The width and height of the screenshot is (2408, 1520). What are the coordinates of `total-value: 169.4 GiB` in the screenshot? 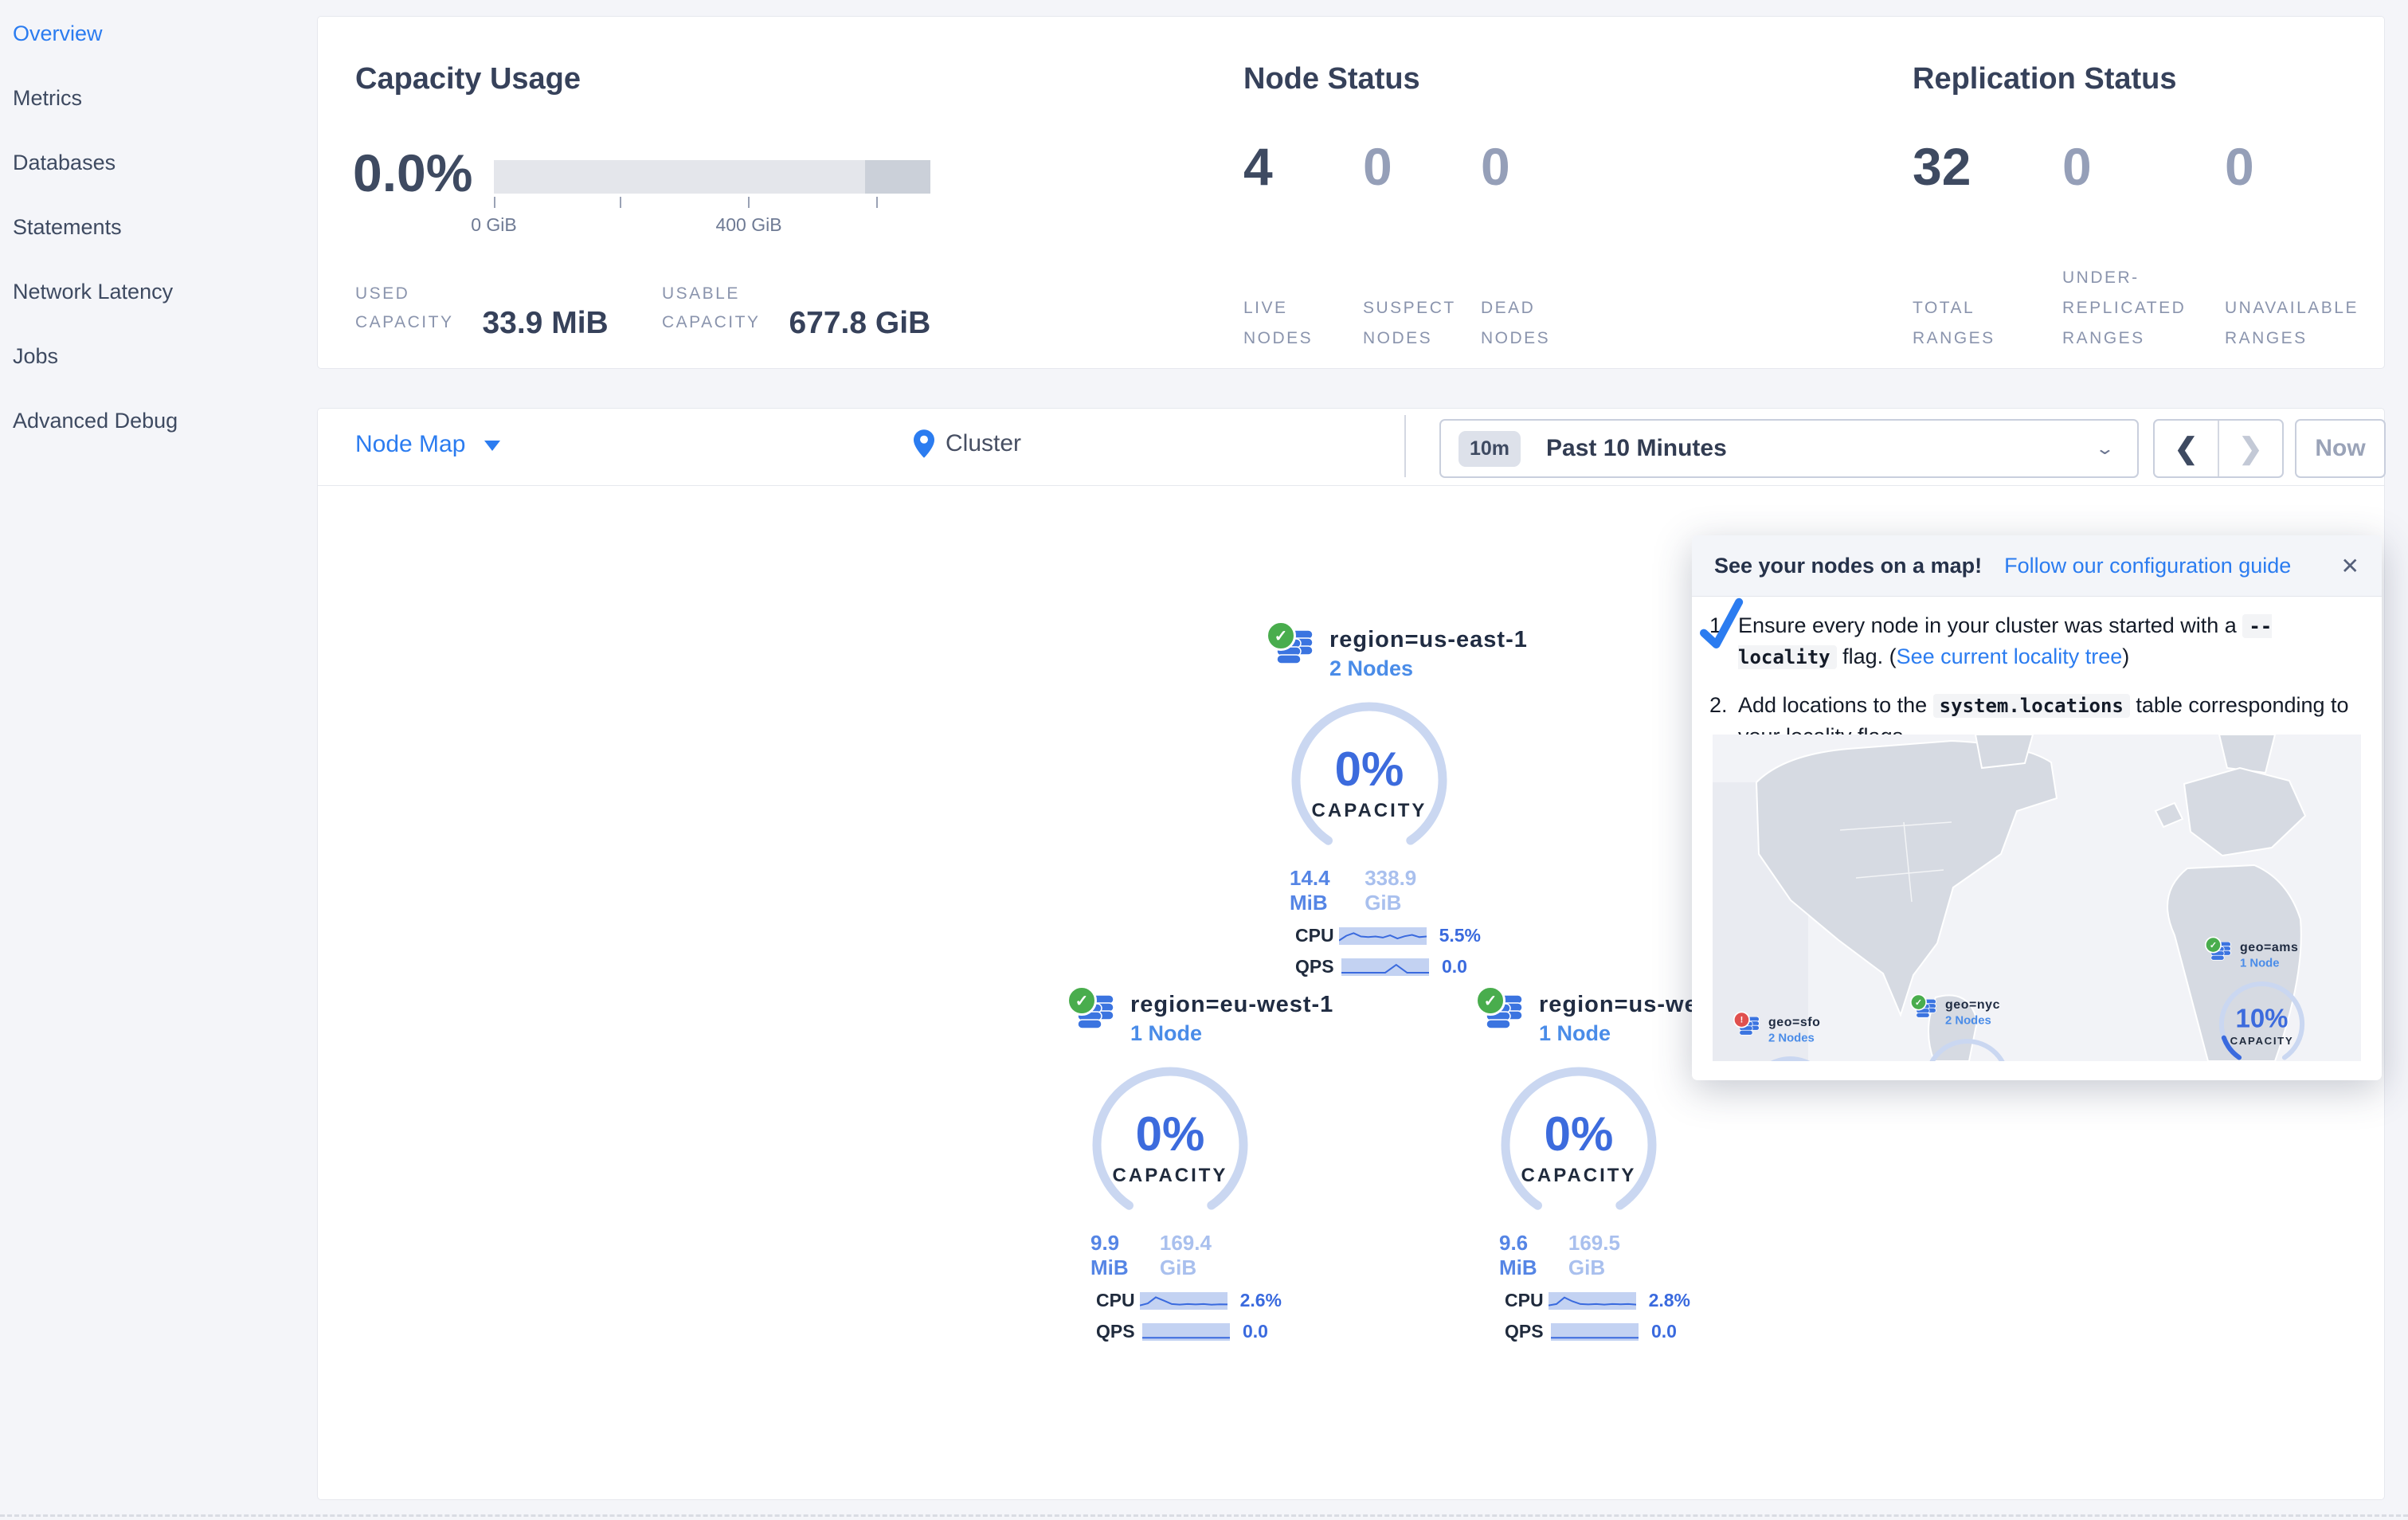 It's located at (1186, 1255).